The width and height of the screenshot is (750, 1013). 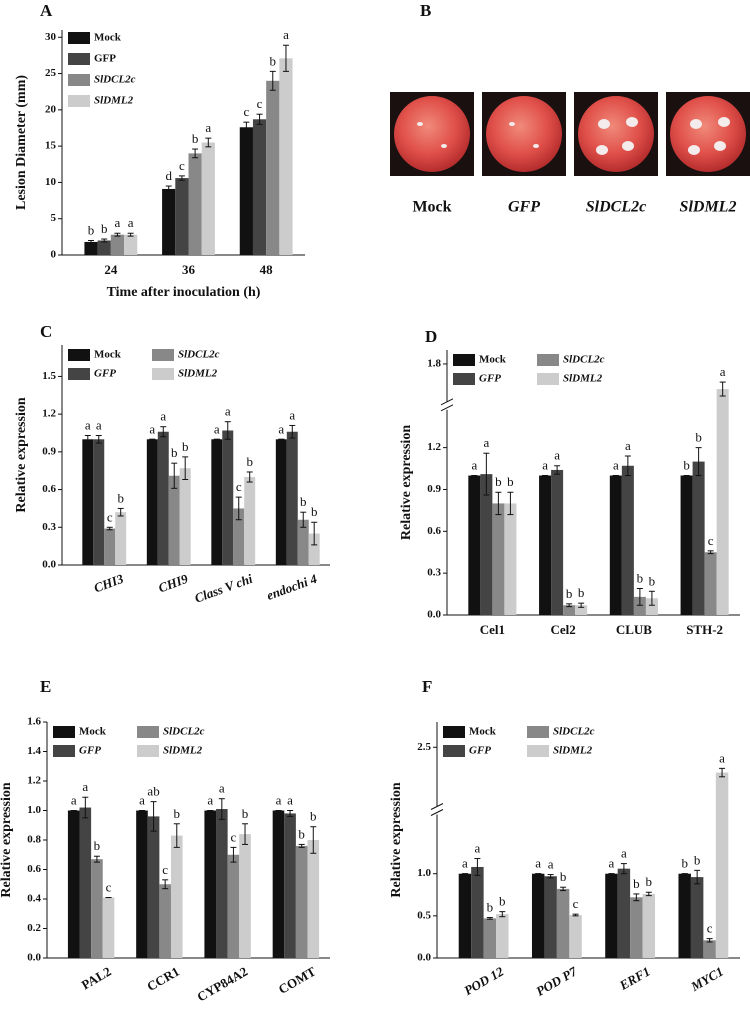 What do you see at coordinates (297, 979) in the screenshot?
I see `x-tick-label: COMT` at bounding box center [297, 979].